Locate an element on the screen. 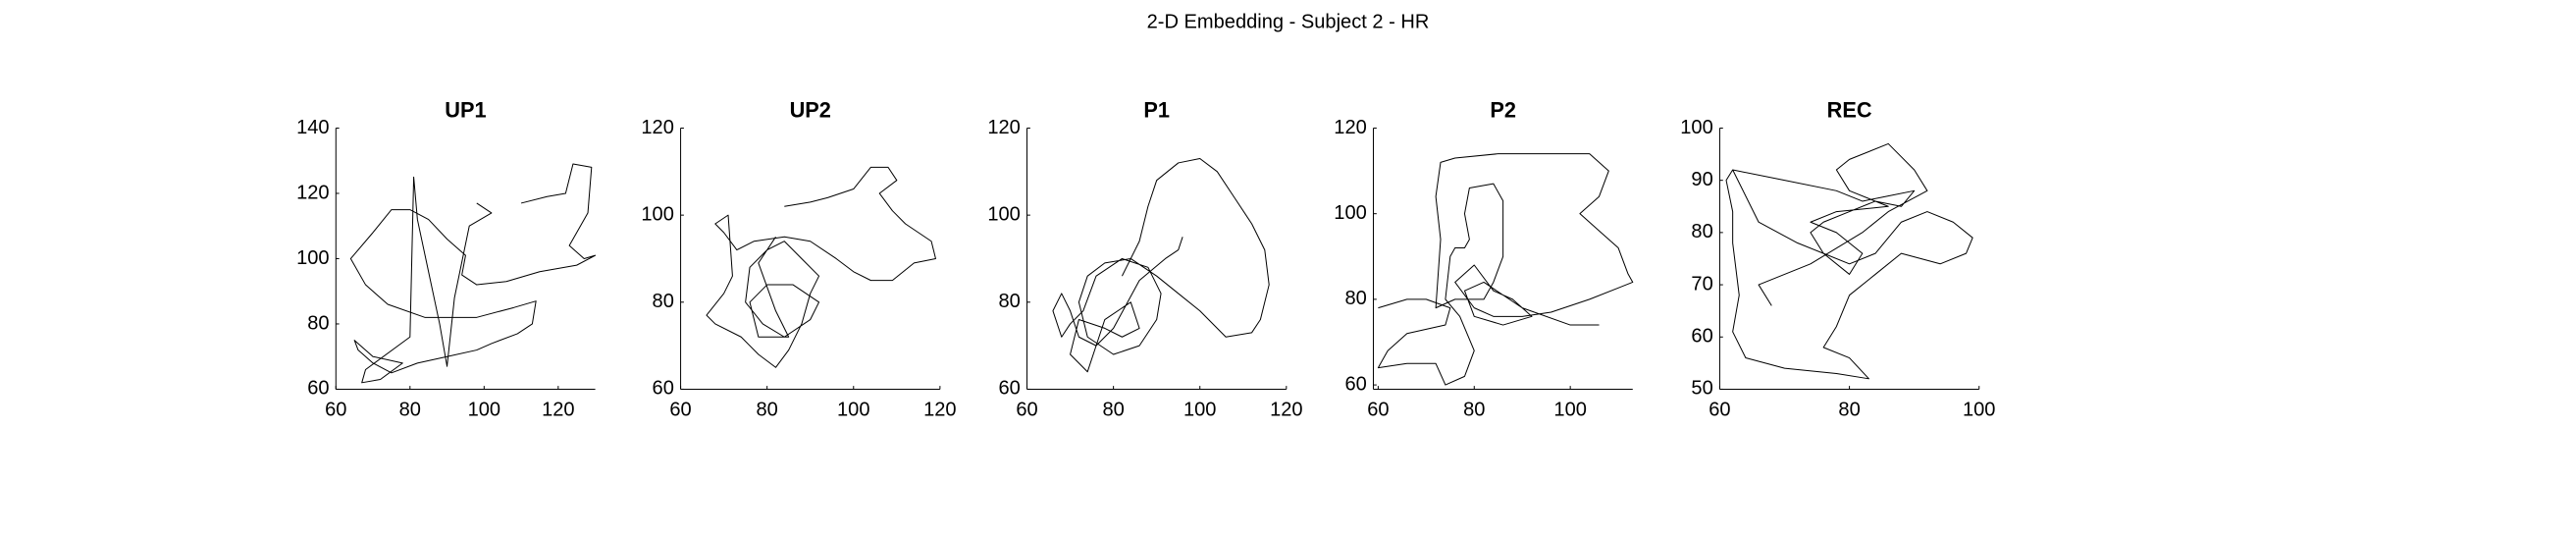 This screenshot has height=537, width=2576. subplot-title: UP2 is located at coordinates (810, 110).